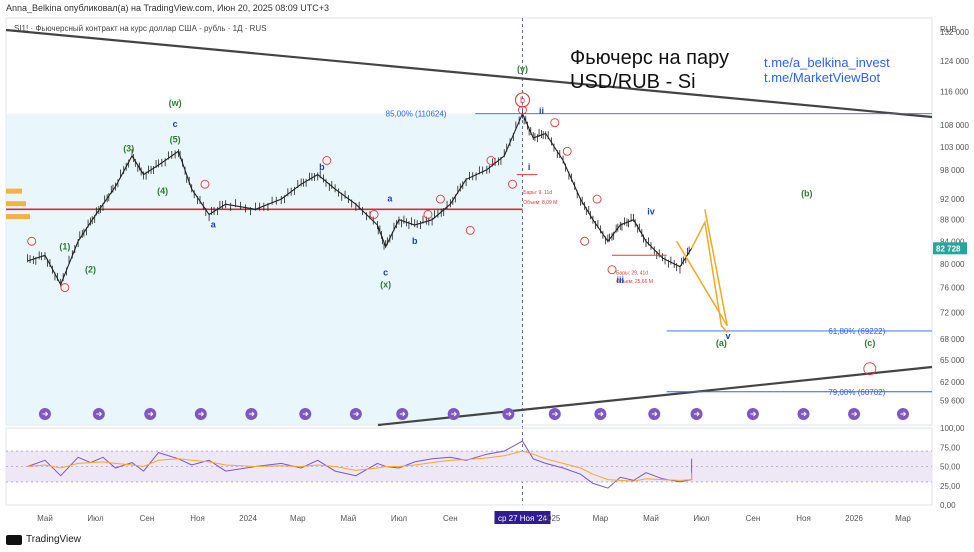 Image resolution: width=974 pixels, height=552 pixels. What do you see at coordinates (385, 285) in the screenshot?
I see `wave-label: (x)` at bounding box center [385, 285].